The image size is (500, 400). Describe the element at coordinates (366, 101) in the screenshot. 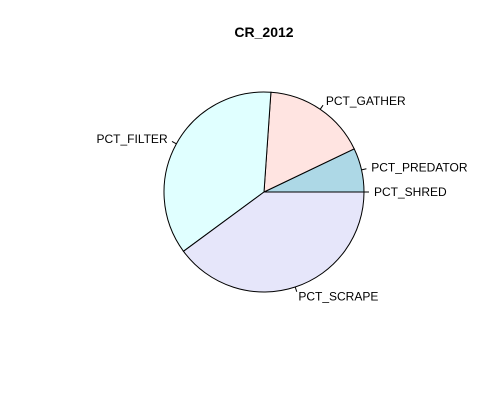

I see `pie-label-pct-gather: PCT_GATHER` at that location.